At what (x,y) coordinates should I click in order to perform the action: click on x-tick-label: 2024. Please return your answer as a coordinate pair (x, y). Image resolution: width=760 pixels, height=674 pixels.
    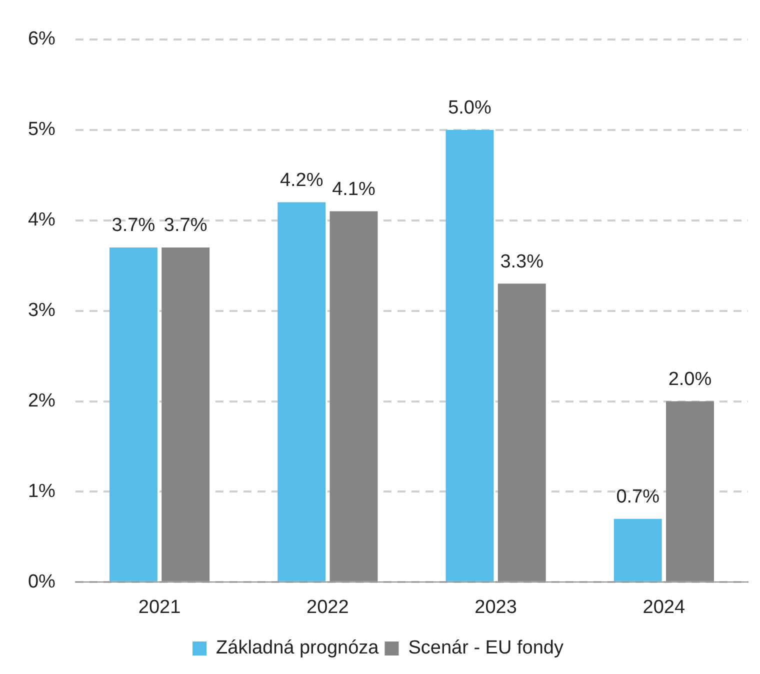
    Looking at the image, I should click on (664, 607).